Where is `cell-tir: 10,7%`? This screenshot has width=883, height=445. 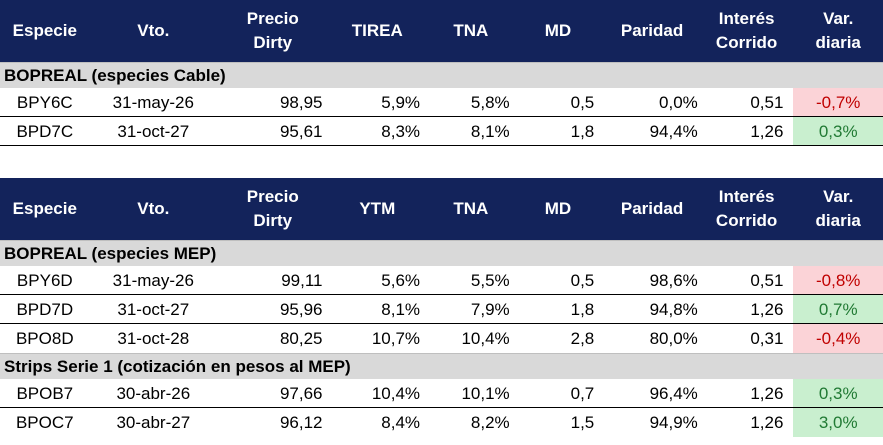
cell-tir: 10,7% is located at coordinates (396, 338).